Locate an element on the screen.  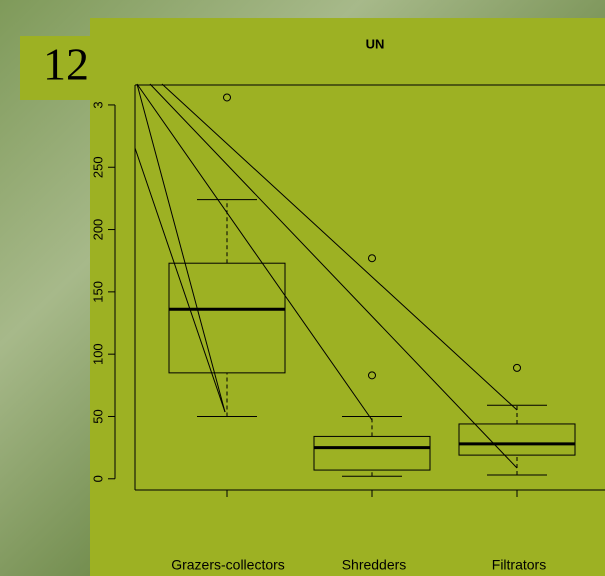
x-tick-label: Shredders is located at coordinates (374, 565).